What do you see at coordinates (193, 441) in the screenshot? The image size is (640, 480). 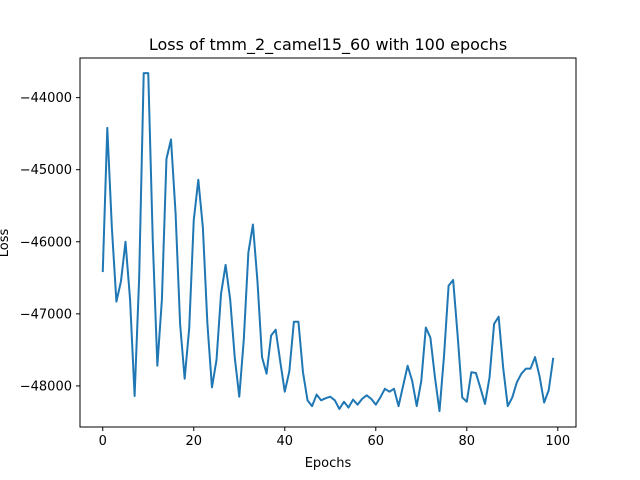 I see `x-tick-label: 20` at bounding box center [193, 441].